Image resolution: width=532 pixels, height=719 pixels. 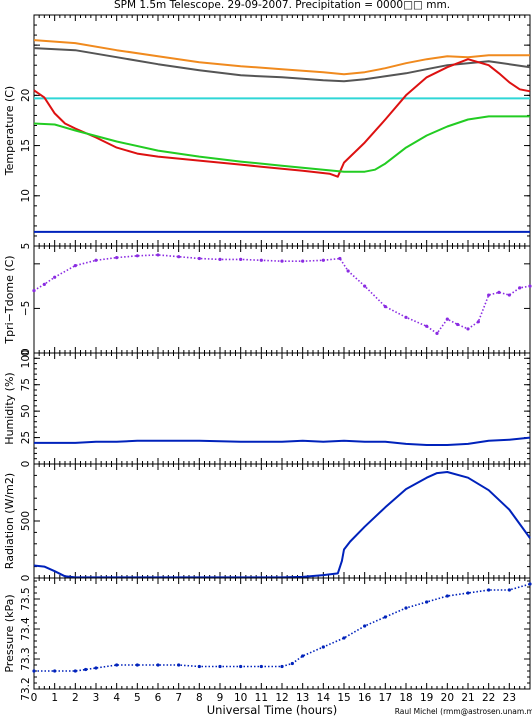 What do you see at coordinates (158, 255) in the screenshot?
I see `panel-1-point` at bounding box center [158, 255].